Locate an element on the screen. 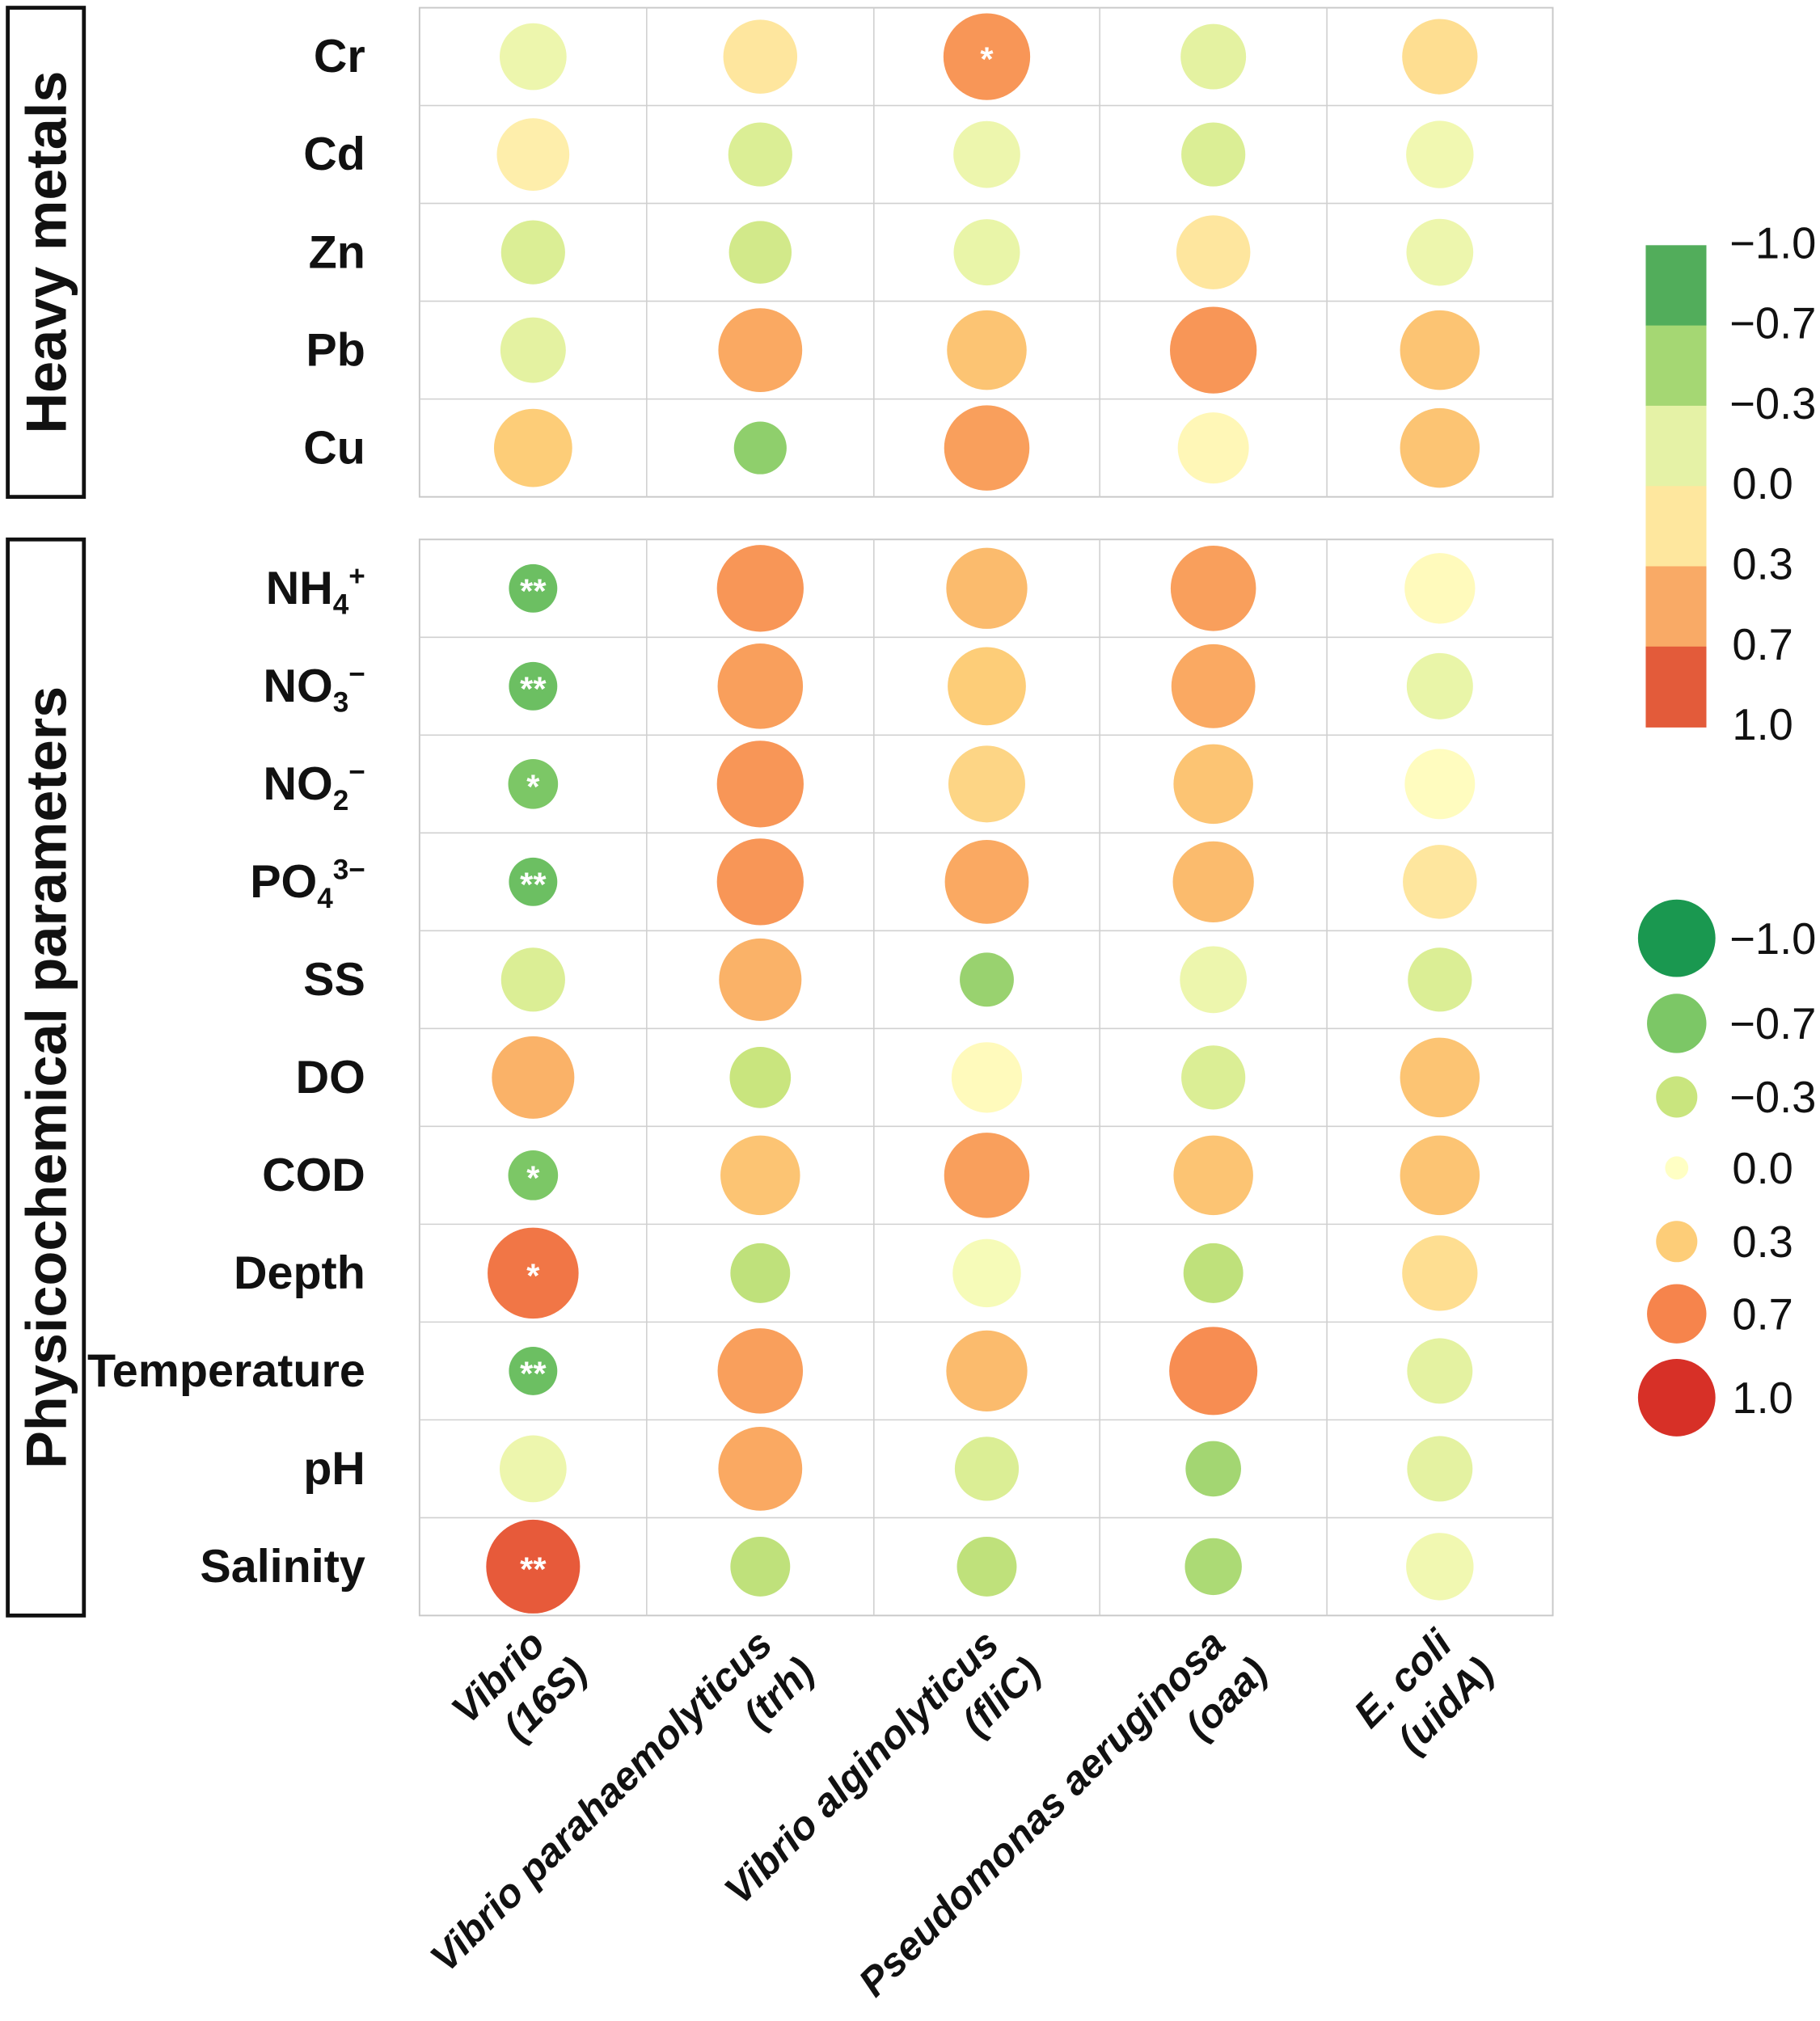 This screenshot has width=1820, height=2021. row-label: Pb is located at coordinates (335, 350).